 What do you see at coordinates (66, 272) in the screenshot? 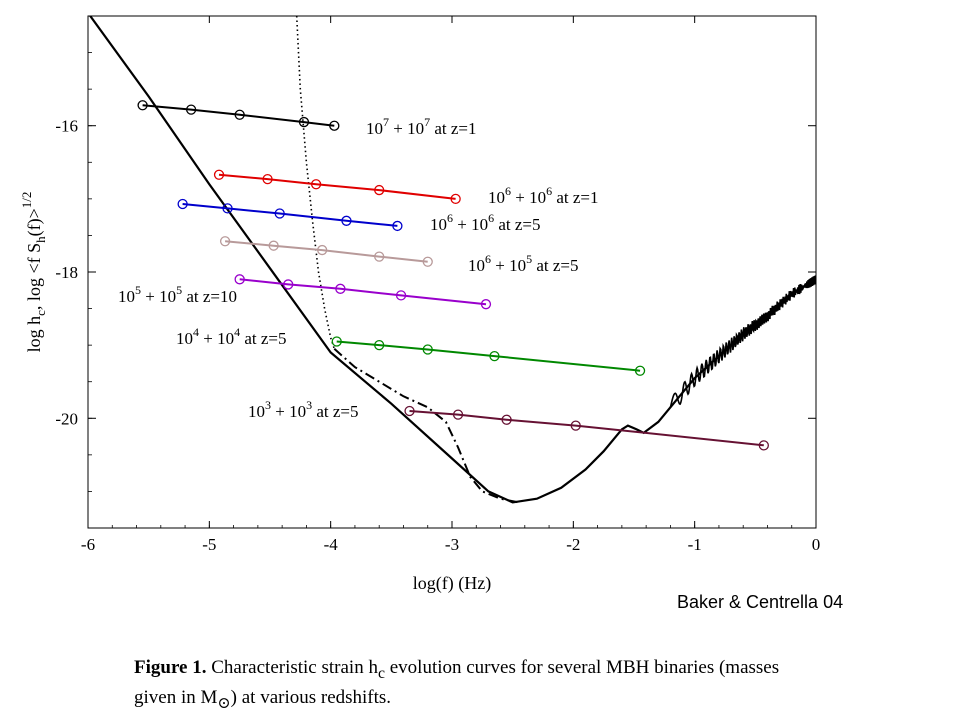
I see `y-tick-label: -18` at bounding box center [66, 272].